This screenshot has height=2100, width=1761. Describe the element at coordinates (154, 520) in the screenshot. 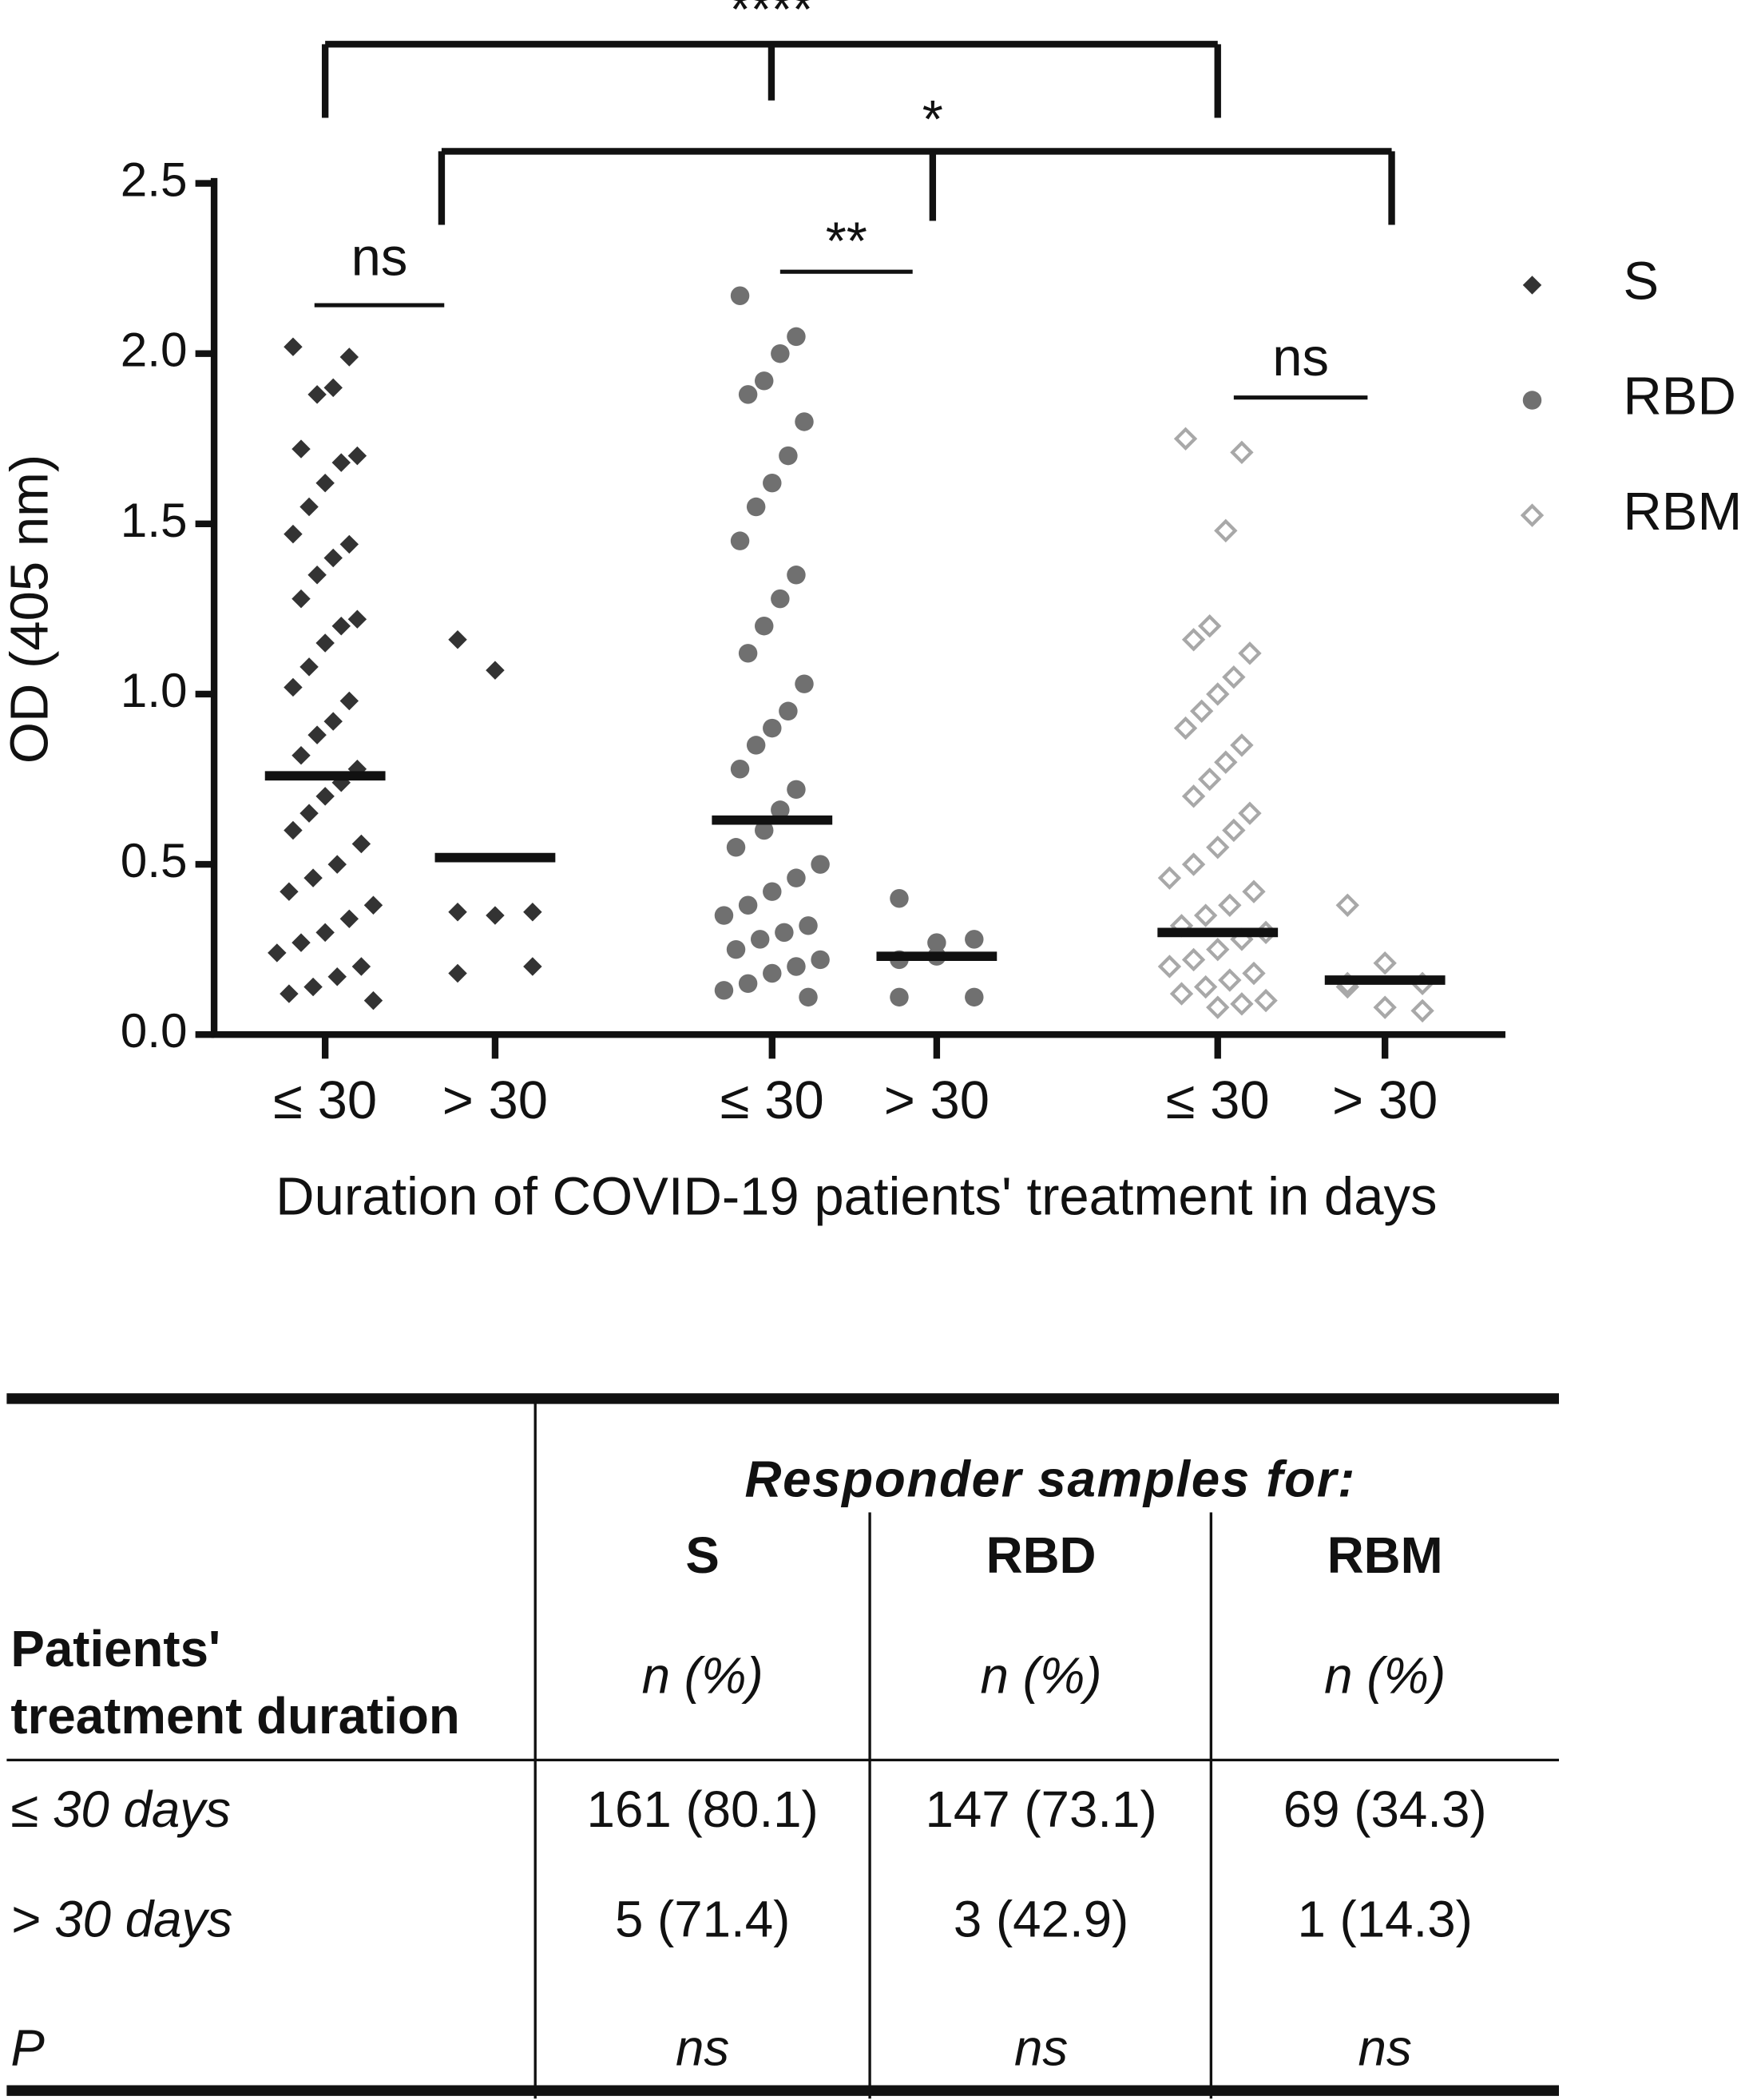

I see `y-tick-label: 1.5` at that location.